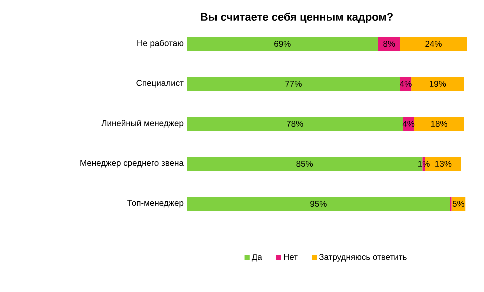  I want to click on data-label: 78%, so click(295, 124).